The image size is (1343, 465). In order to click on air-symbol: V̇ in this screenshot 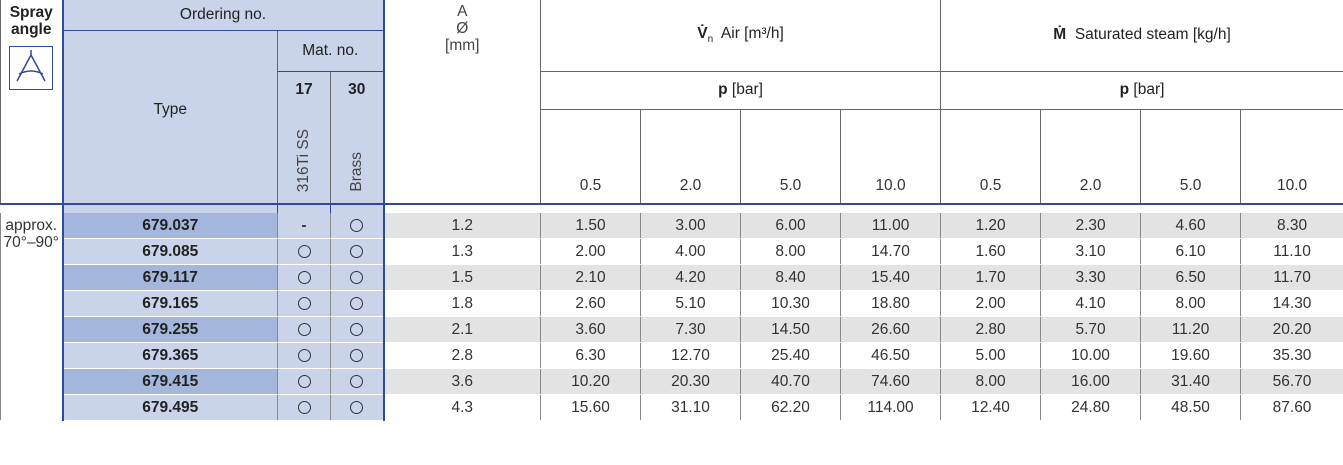, I will do `click(702, 34)`.